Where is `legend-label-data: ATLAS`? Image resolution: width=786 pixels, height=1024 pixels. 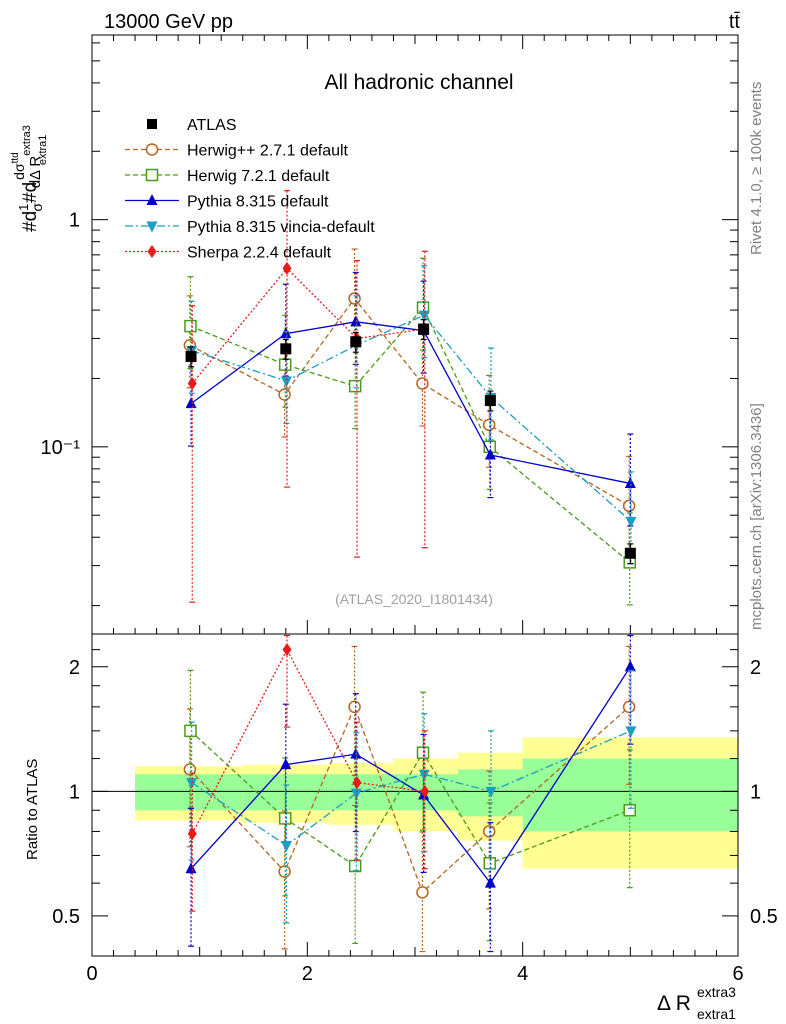 legend-label-data: ATLAS is located at coordinates (212, 125).